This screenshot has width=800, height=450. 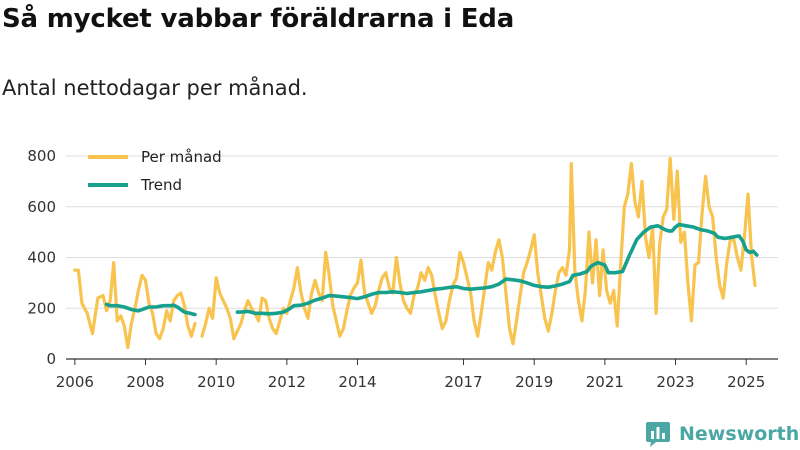 I want to click on newsworthy-logo-icon, so click(x=658, y=434).